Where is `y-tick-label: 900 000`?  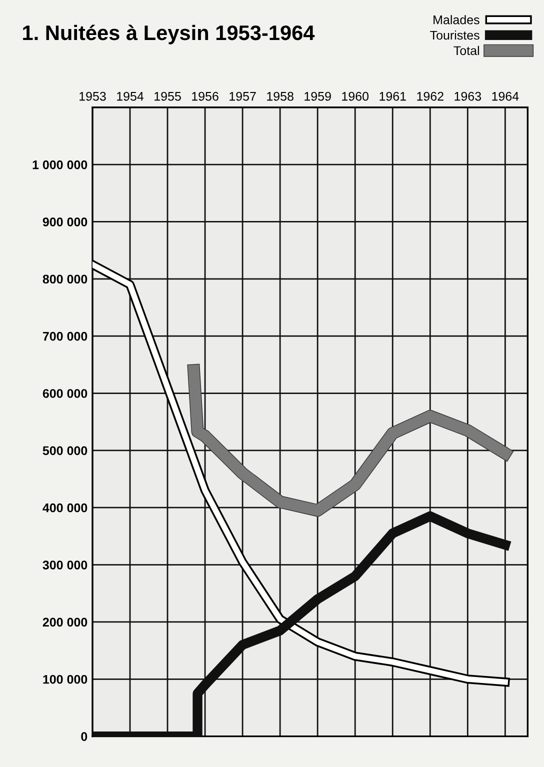 y-tick-label: 900 000 is located at coordinates (65, 222).